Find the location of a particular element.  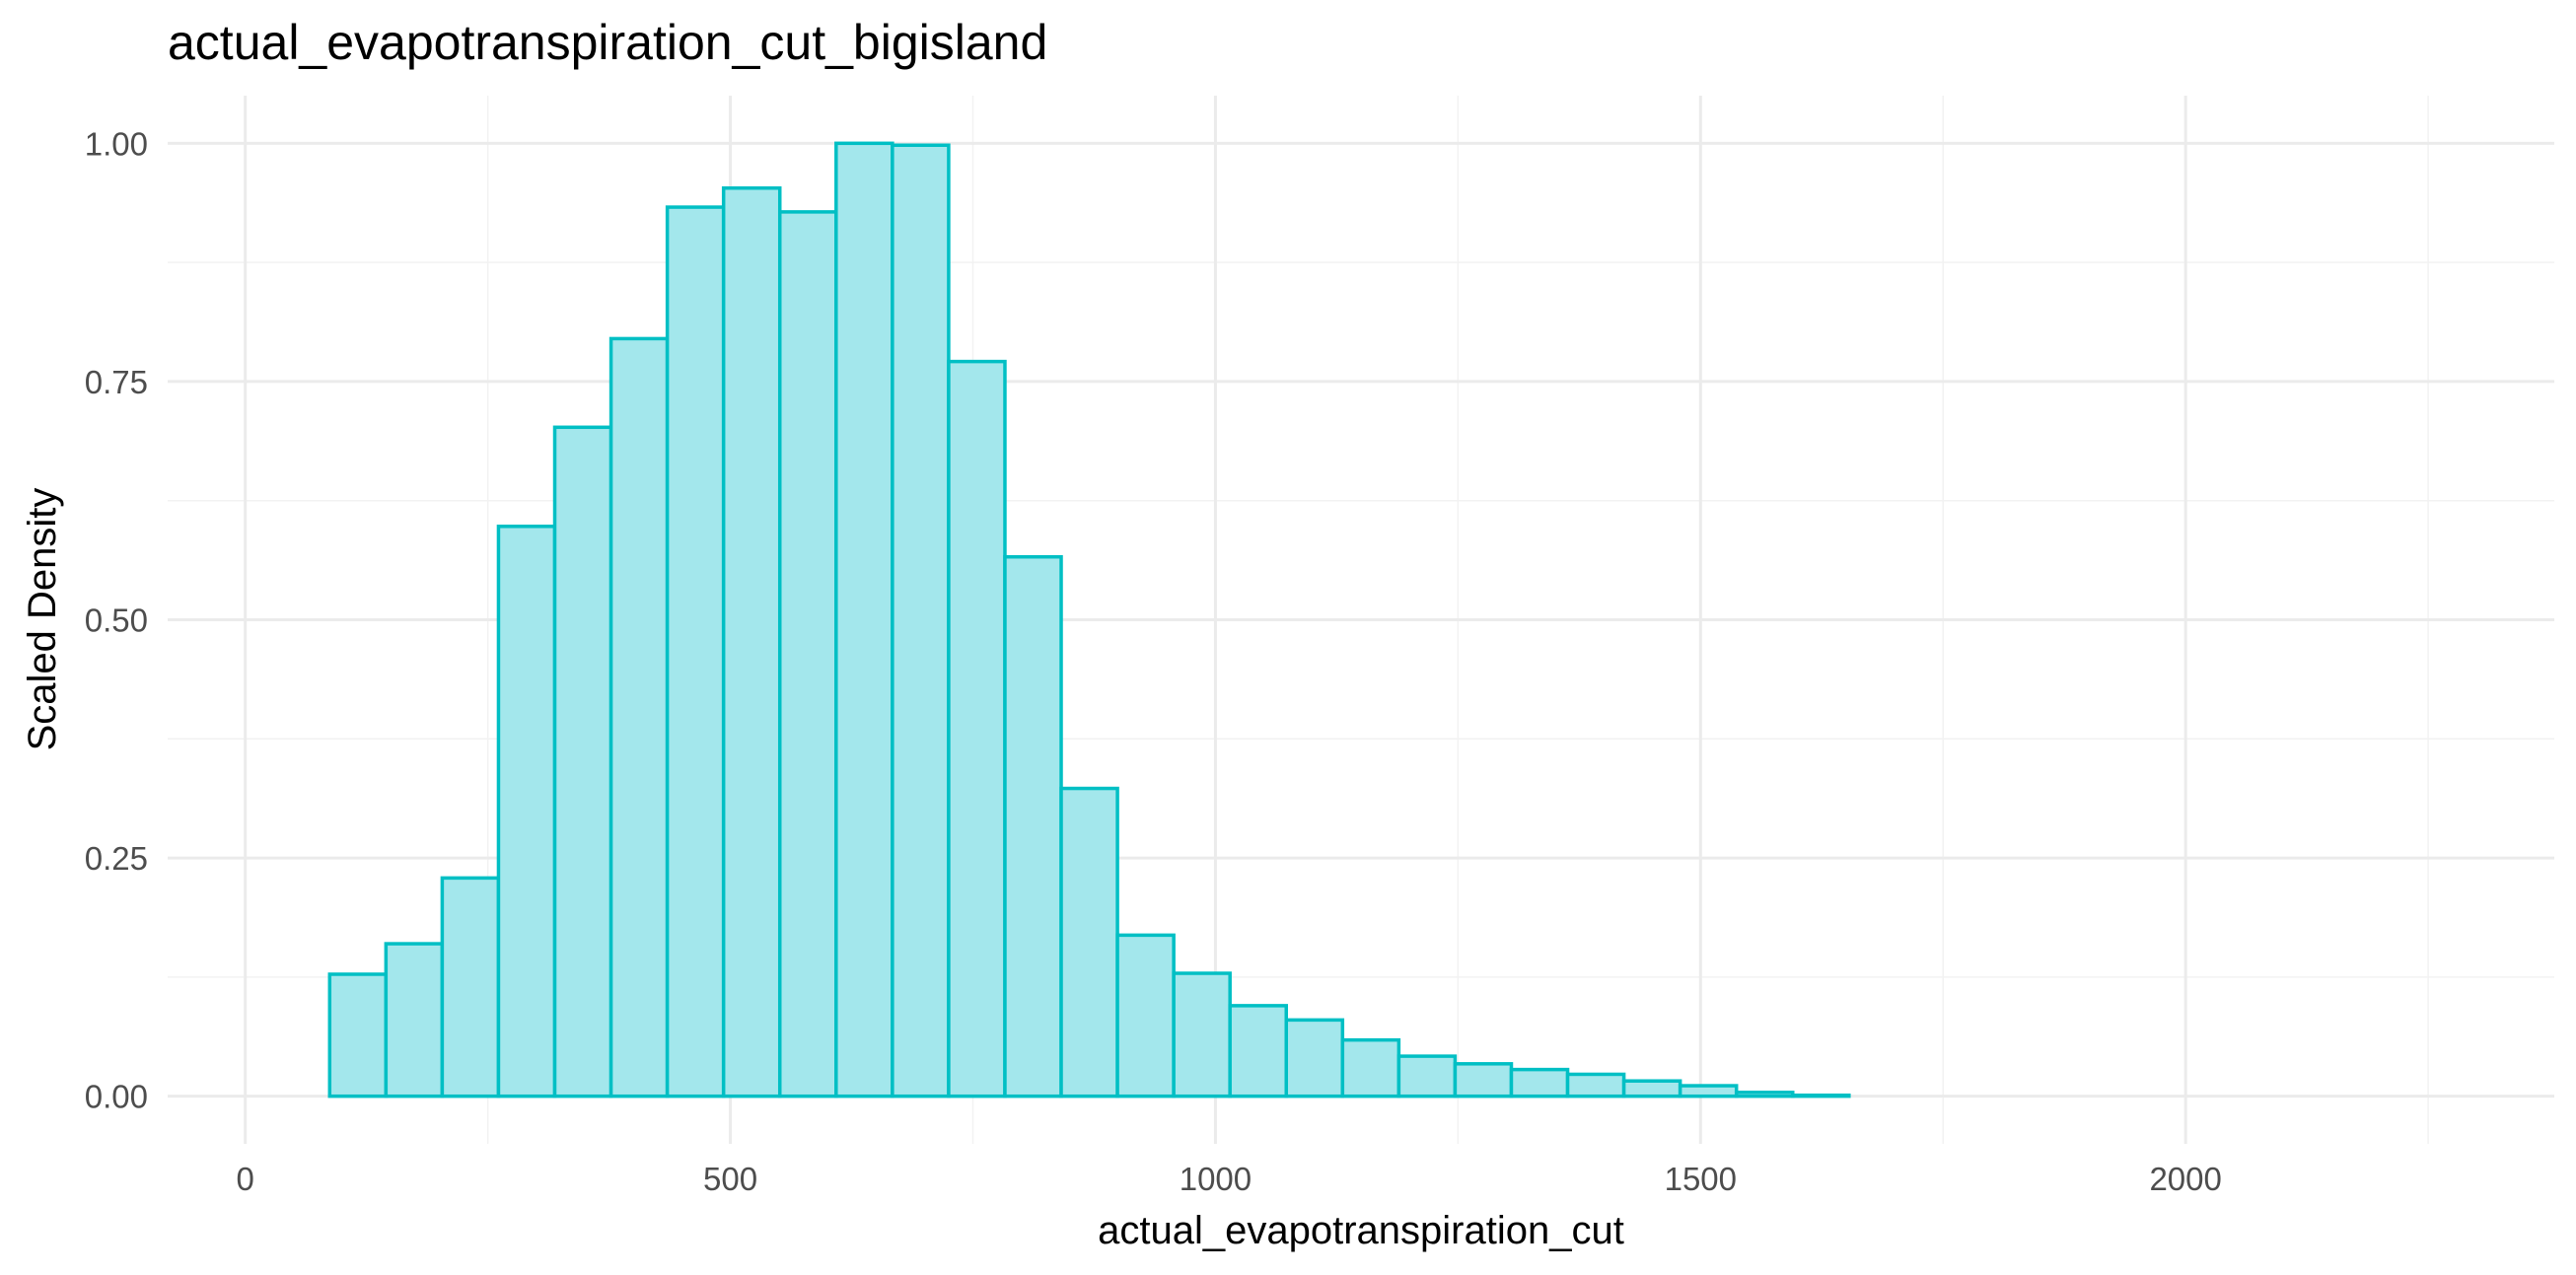

y-tick-label: 0.25 is located at coordinates (116, 858).